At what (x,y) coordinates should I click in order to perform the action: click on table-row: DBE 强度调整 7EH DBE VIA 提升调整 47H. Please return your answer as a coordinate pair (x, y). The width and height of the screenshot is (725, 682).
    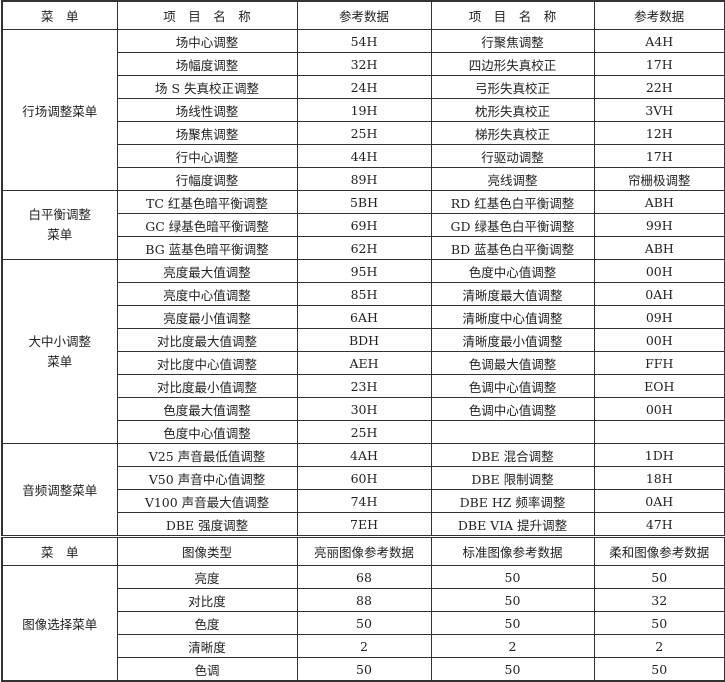
    Looking at the image, I should click on (363, 524).